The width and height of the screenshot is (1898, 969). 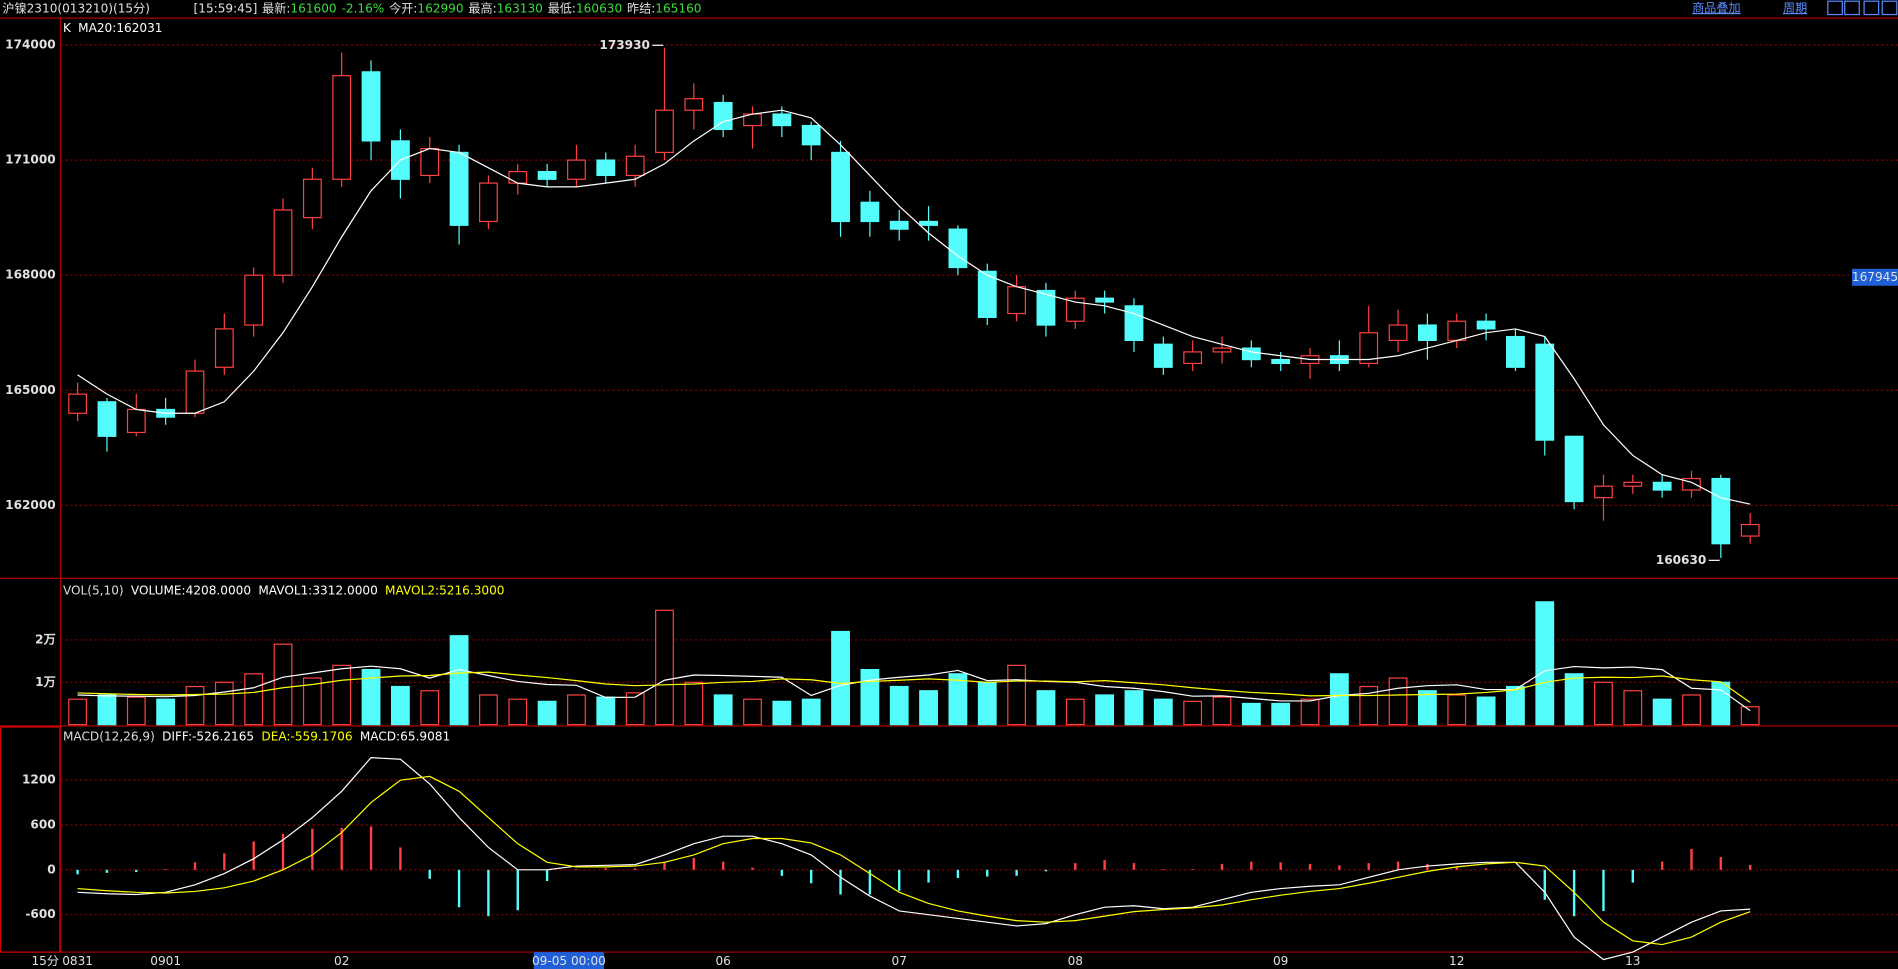 I want to click on overlay-link: 商品叠加, so click(x=1716, y=7).